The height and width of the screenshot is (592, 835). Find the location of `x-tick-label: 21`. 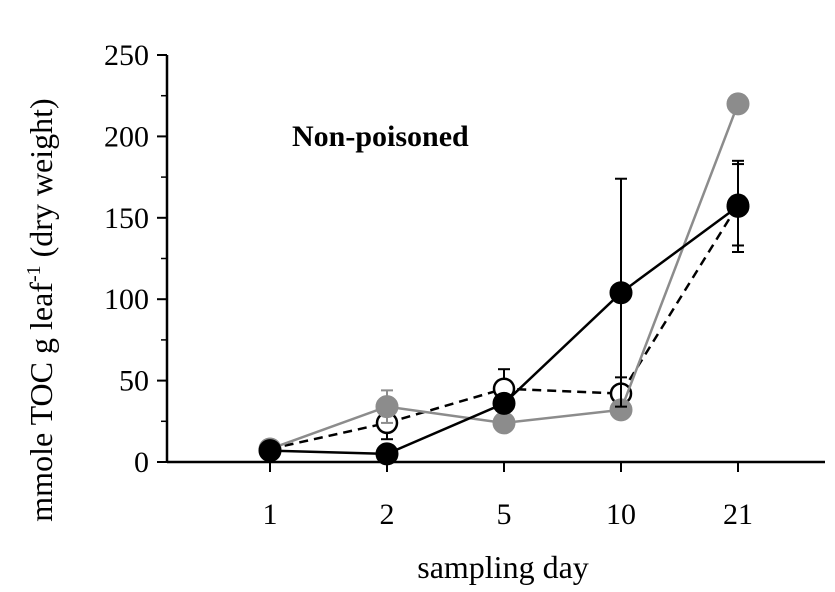

x-tick-label: 21 is located at coordinates (738, 514).